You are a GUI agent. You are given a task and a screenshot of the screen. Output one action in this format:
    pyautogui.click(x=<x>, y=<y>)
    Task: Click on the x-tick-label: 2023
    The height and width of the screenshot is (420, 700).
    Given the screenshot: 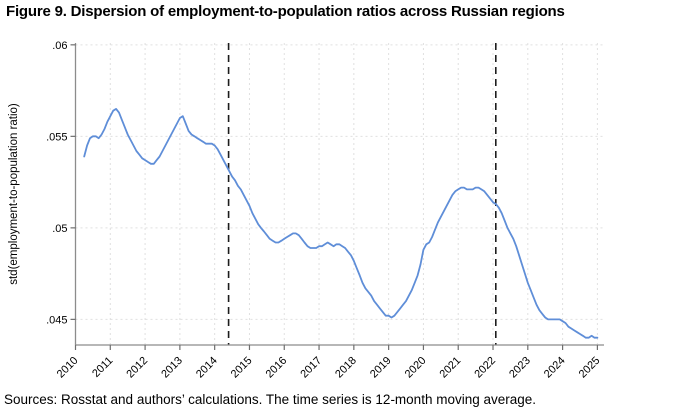 What is the action you would take?
    pyautogui.click(x=520, y=368)
    